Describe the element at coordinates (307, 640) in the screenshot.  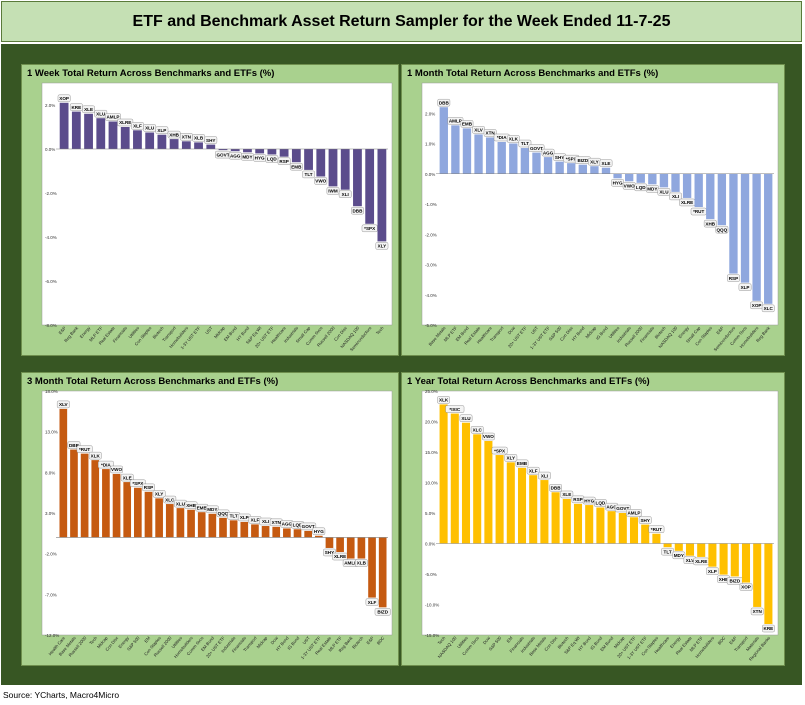
I see `x-tick-label: UST` at that location.